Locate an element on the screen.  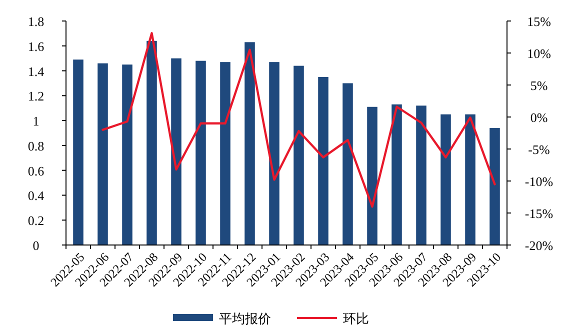
y2-tick-label: -5% is located at coordinates (539, 149).